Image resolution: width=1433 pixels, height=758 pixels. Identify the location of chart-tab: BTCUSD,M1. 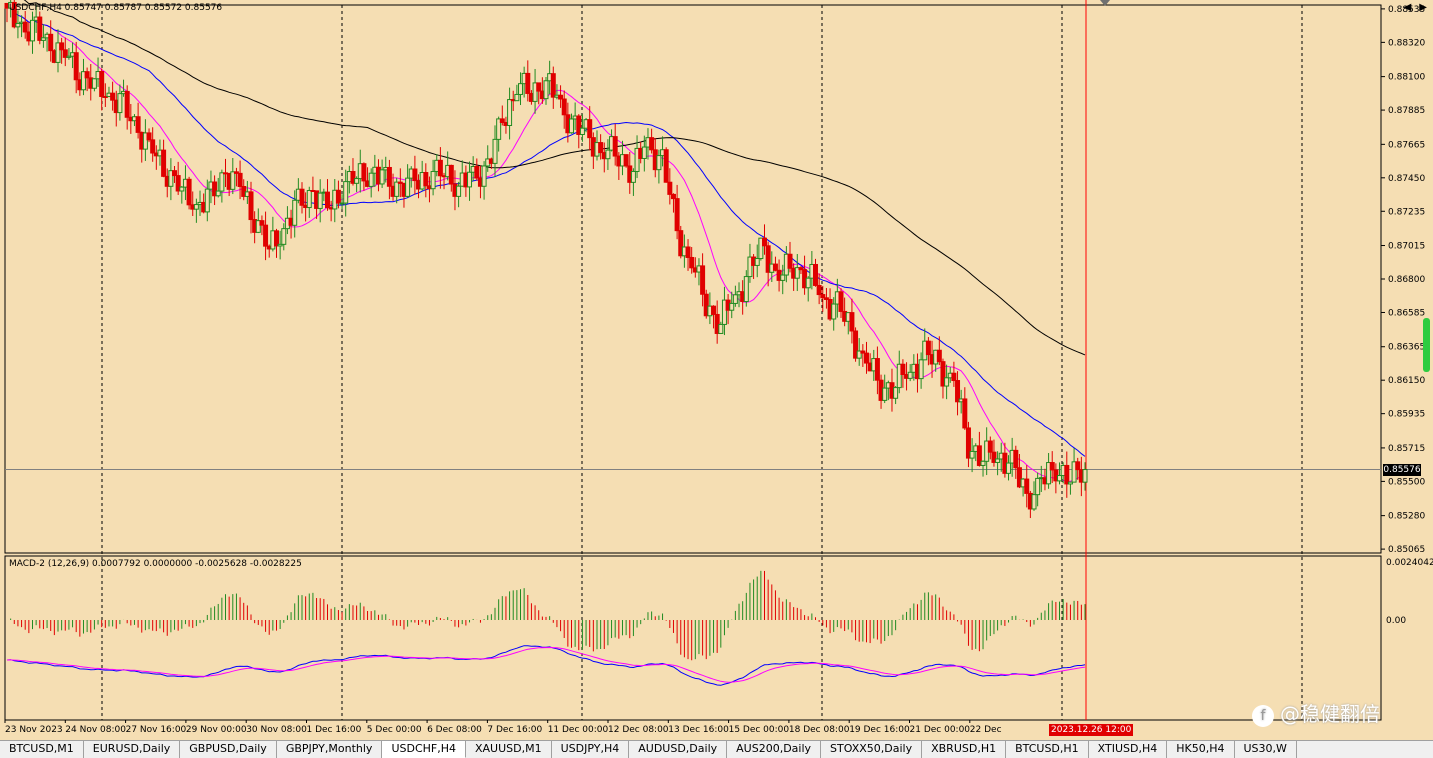
(42, 749).